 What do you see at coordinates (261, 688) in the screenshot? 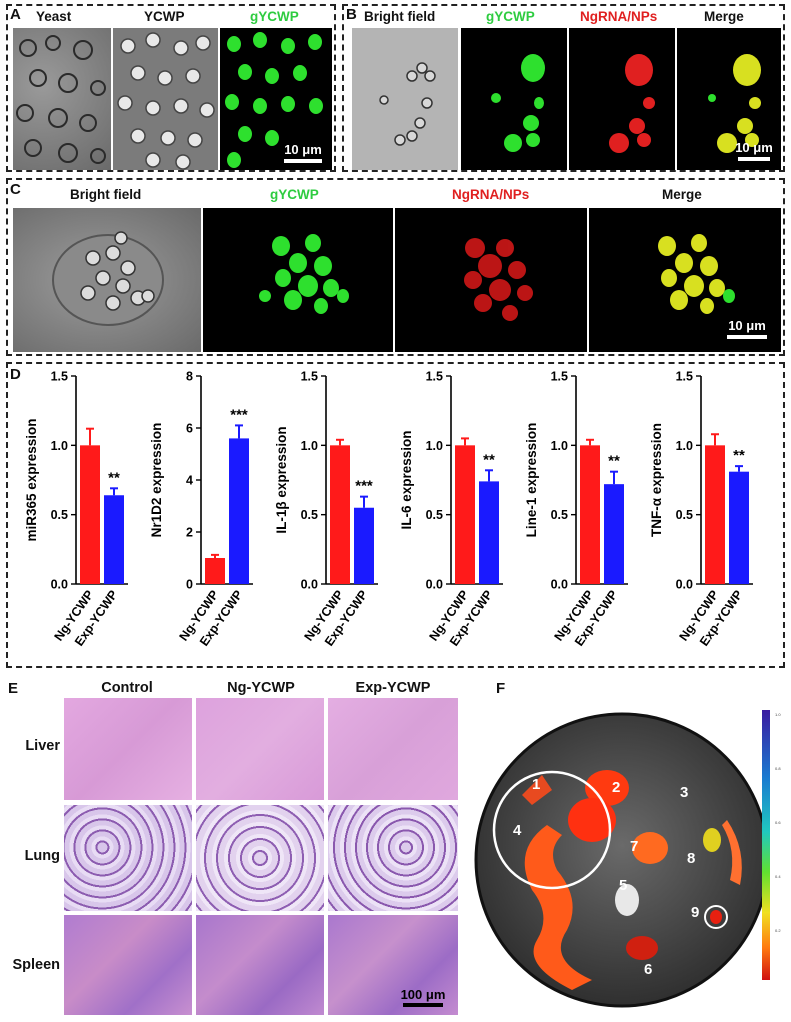
I see `col-ng-ycwp: Ng-YCWP` at bounding box center [261, 688].